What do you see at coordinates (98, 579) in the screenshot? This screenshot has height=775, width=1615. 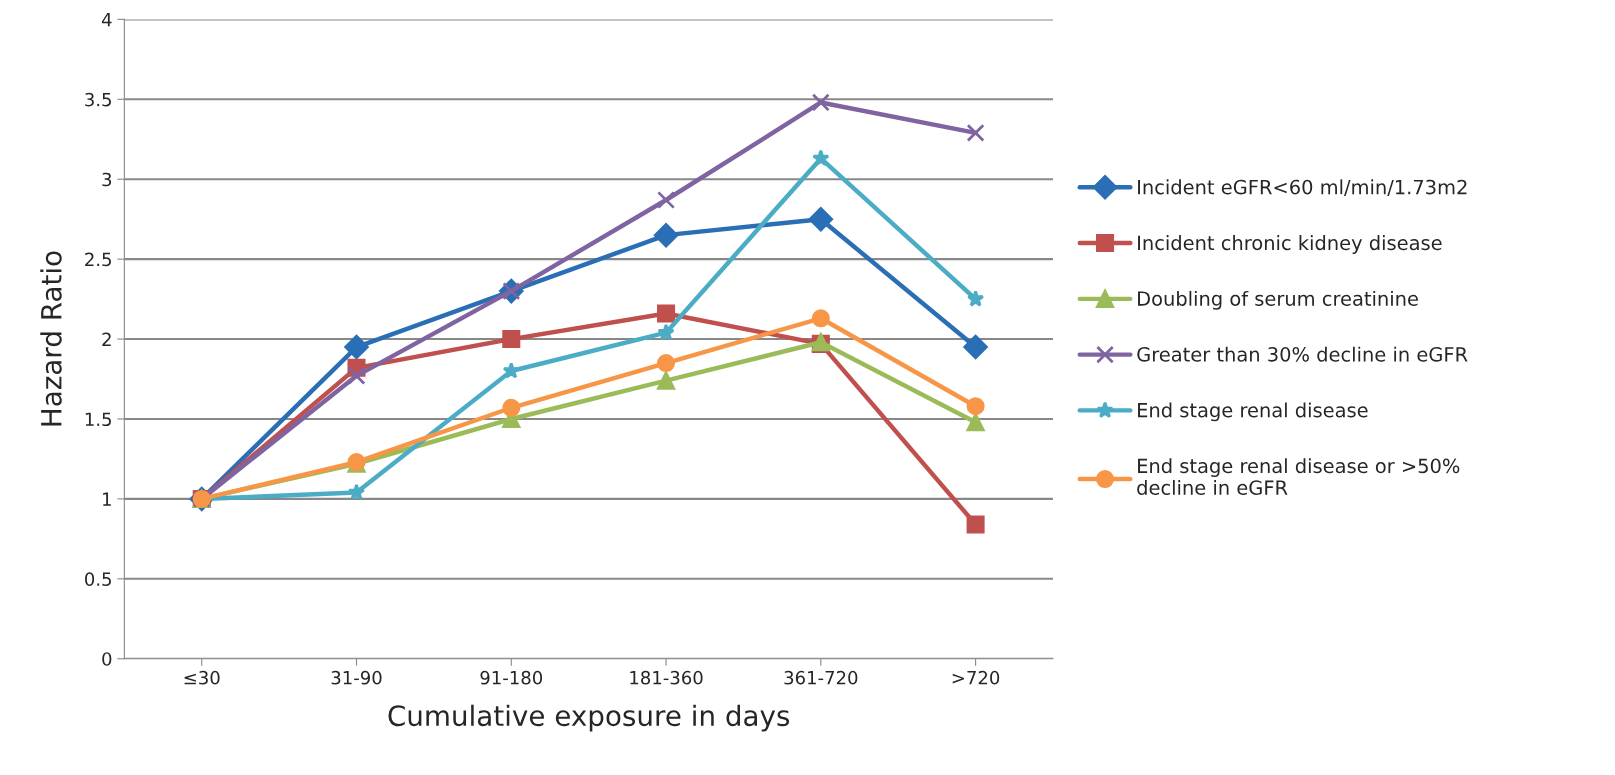 I see `y-tick-label: 0.5` at bounding box center [98, 579].